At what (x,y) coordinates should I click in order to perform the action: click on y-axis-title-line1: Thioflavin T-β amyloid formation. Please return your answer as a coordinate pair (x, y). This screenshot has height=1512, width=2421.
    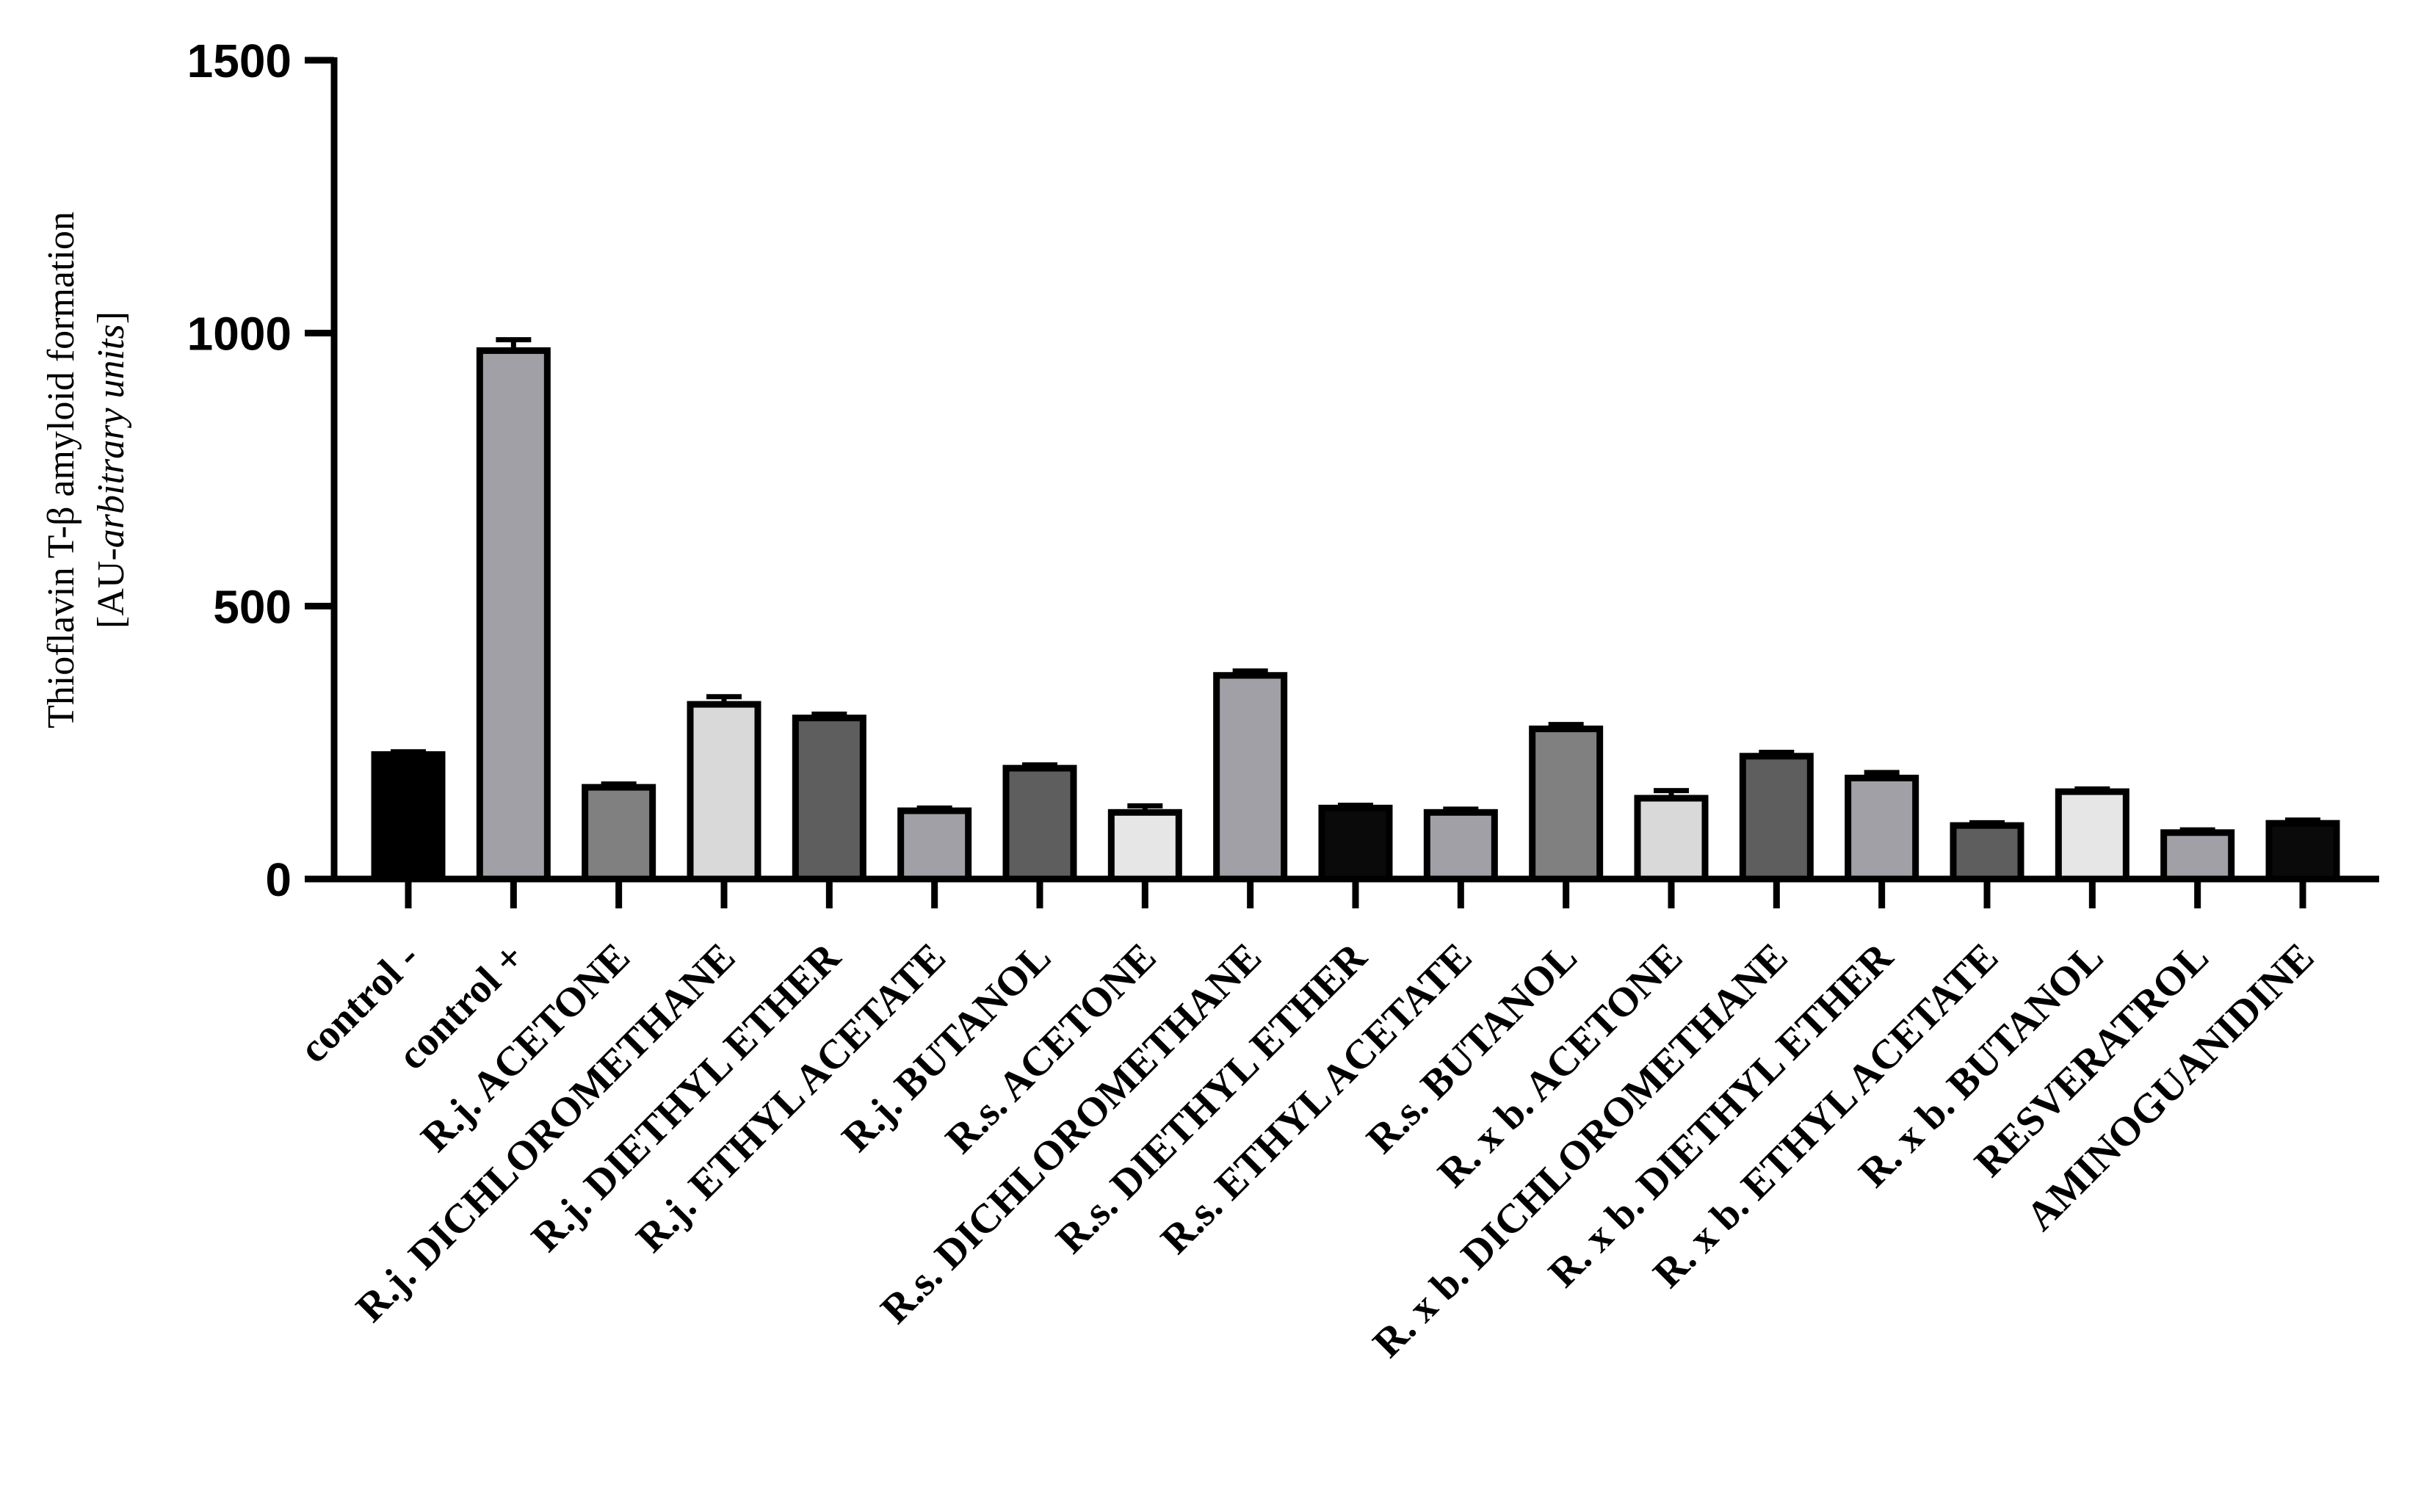
    Looking at the image, I should click on (61, 469).